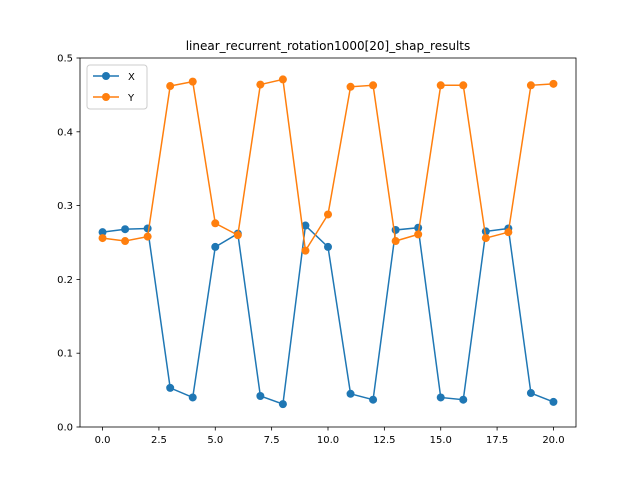  I want to click on legend-label-x: X, so click(131, 77).